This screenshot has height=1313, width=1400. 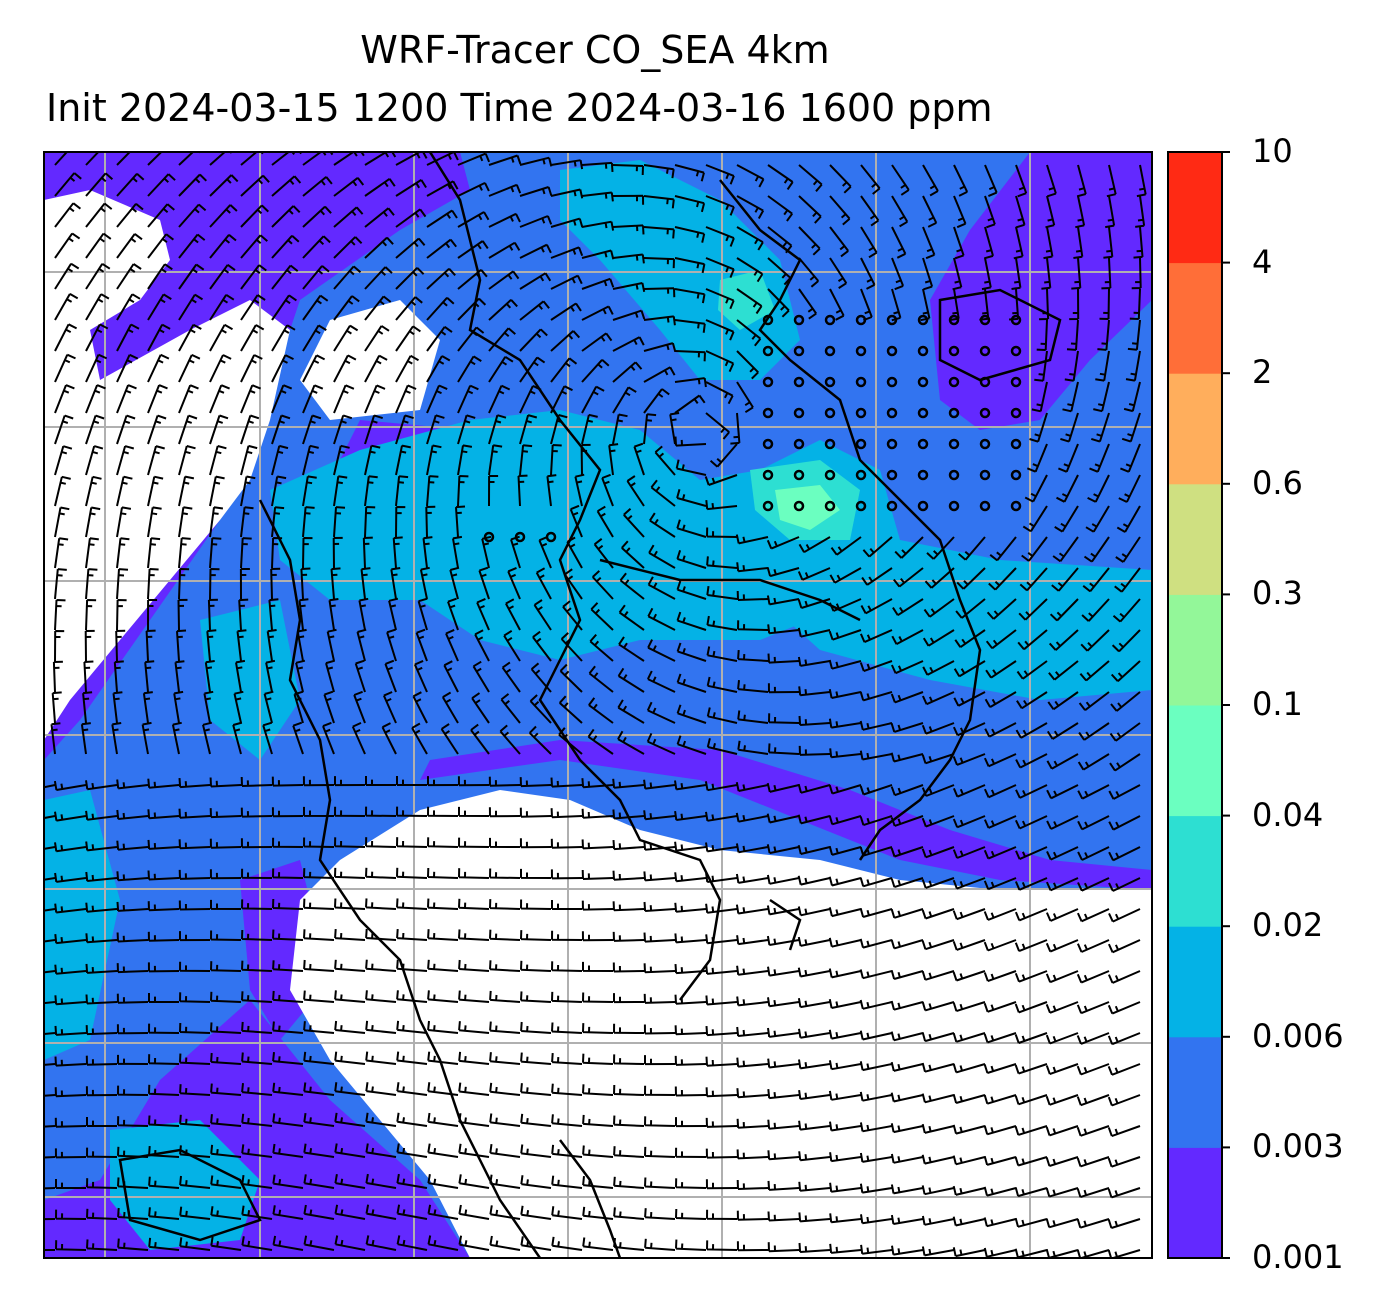 I want to click on colorbar-bin-0.04, so click(x=1195, y=761).